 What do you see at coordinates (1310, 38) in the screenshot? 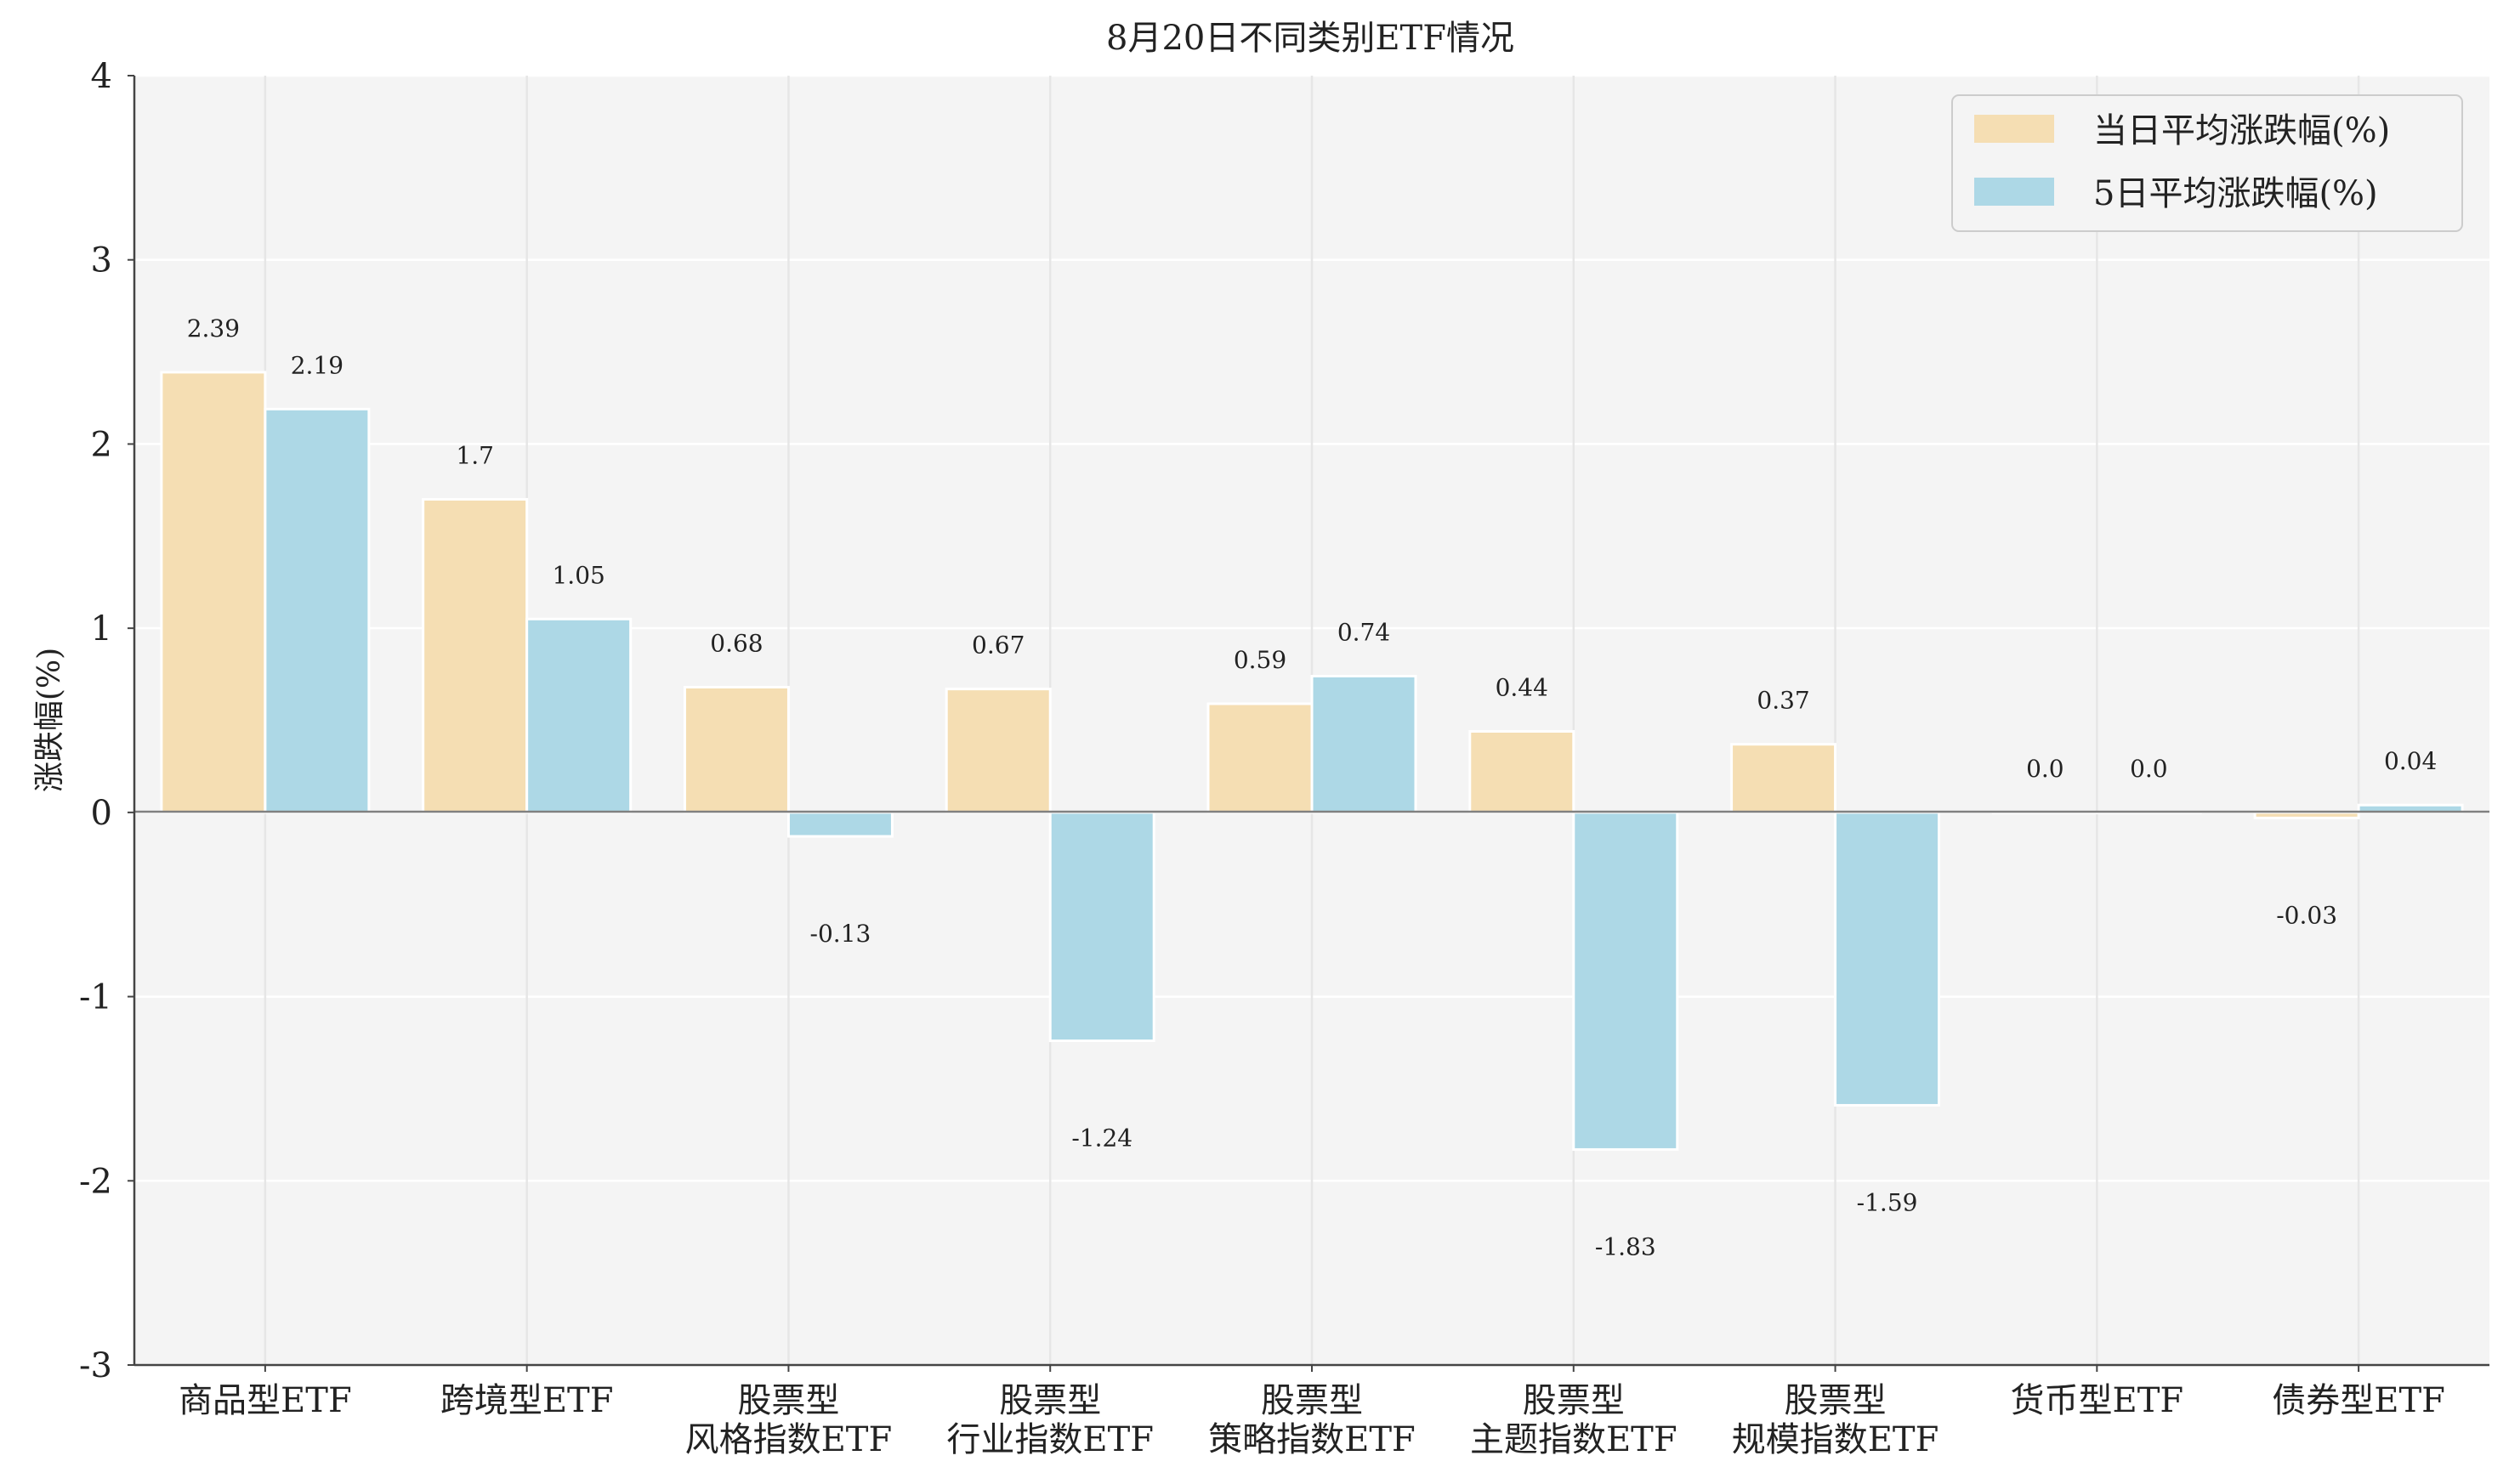
I see `chart-title: 8月20日不同类别ETF情况` at bounding box center [1310, 38].